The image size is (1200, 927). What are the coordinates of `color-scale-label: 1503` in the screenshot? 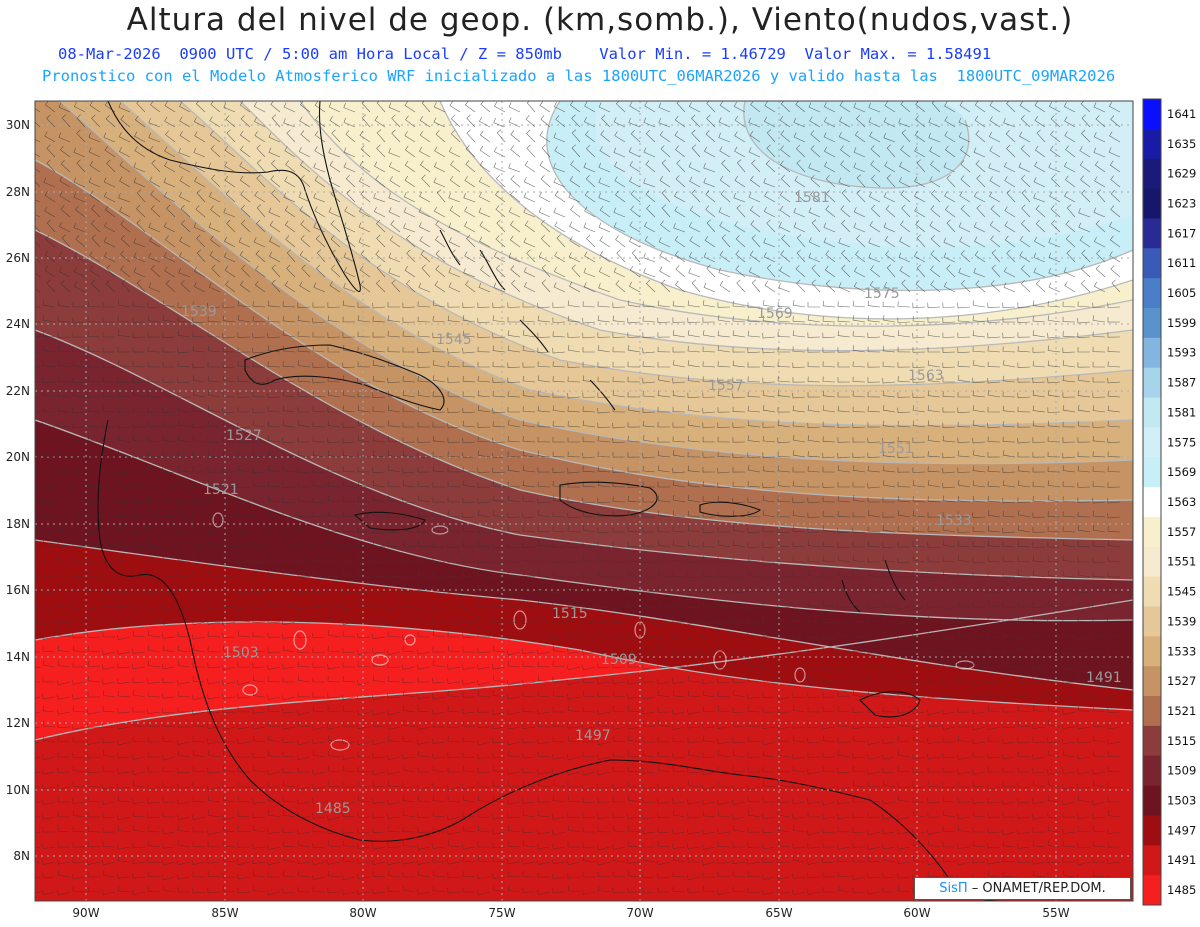 It's located at (1181, 801).